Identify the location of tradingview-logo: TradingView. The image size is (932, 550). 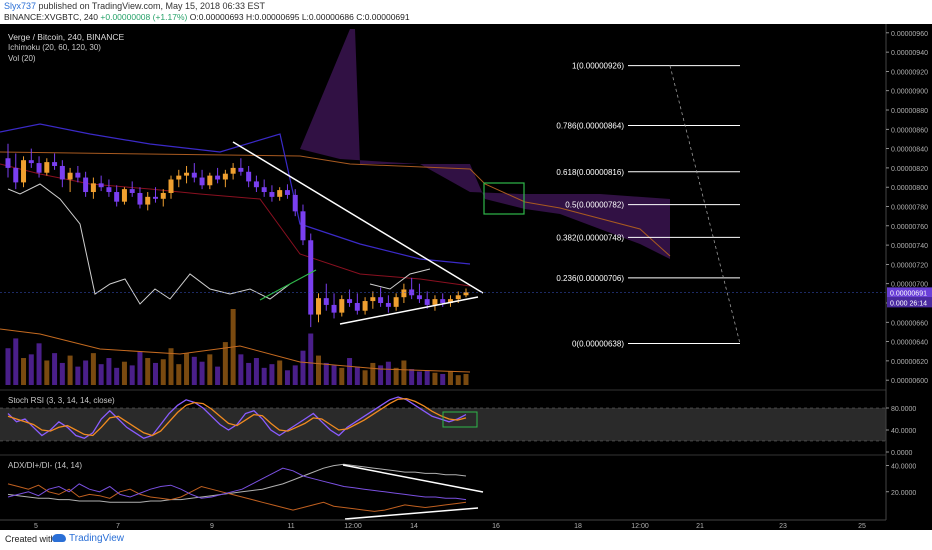
(88, 538).